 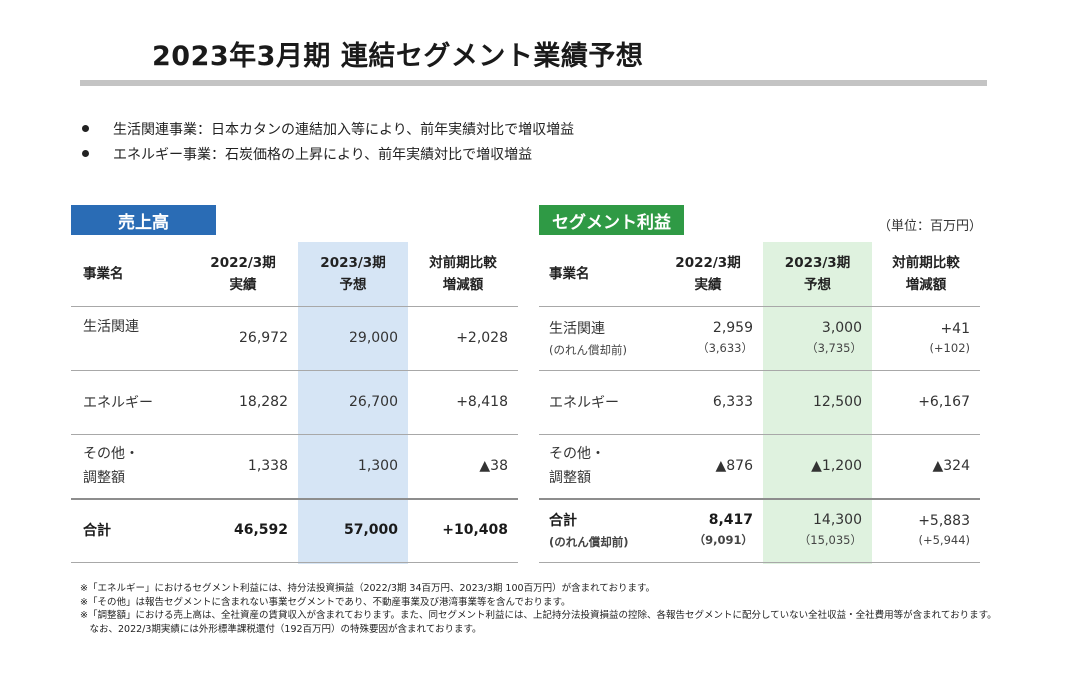 What do you see at coordinates (260, 530) in the screenshot?
I see `total-prev-value: 46,592` at bounding box center [260, 530].